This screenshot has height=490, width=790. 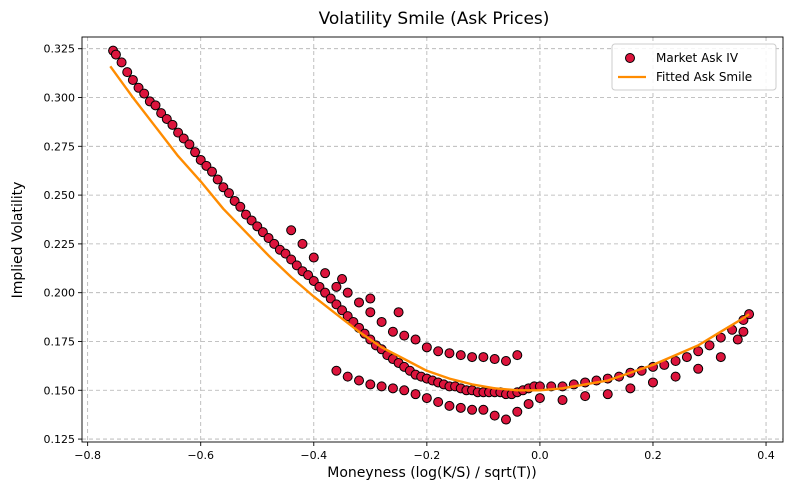 What do you see at coordinates (697, 58) in the screenshot?
I see `legend-label-market-ask-iv: Market Ask IV` at bounding box center [697, 58].